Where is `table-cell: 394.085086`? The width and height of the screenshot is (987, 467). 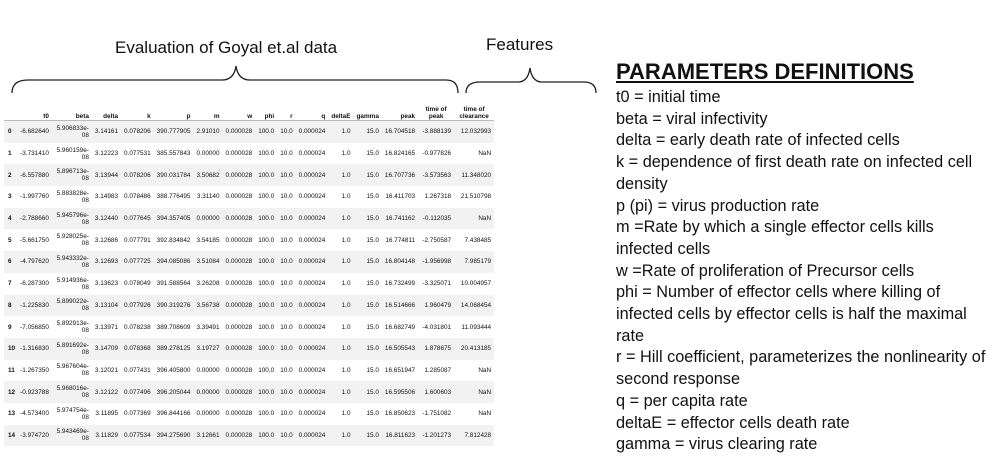
table-cell: 394.085086 is located at coordinates (173, 262).